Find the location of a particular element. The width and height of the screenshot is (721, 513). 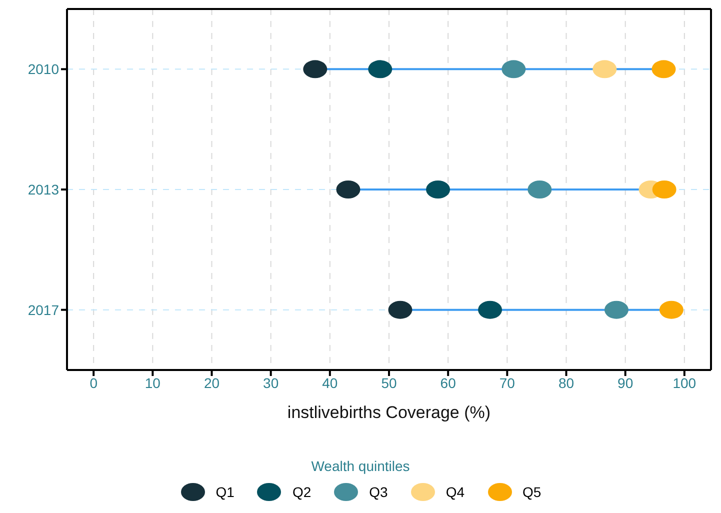

y-tick-label: 2013 is located at coordinates (44, 189).